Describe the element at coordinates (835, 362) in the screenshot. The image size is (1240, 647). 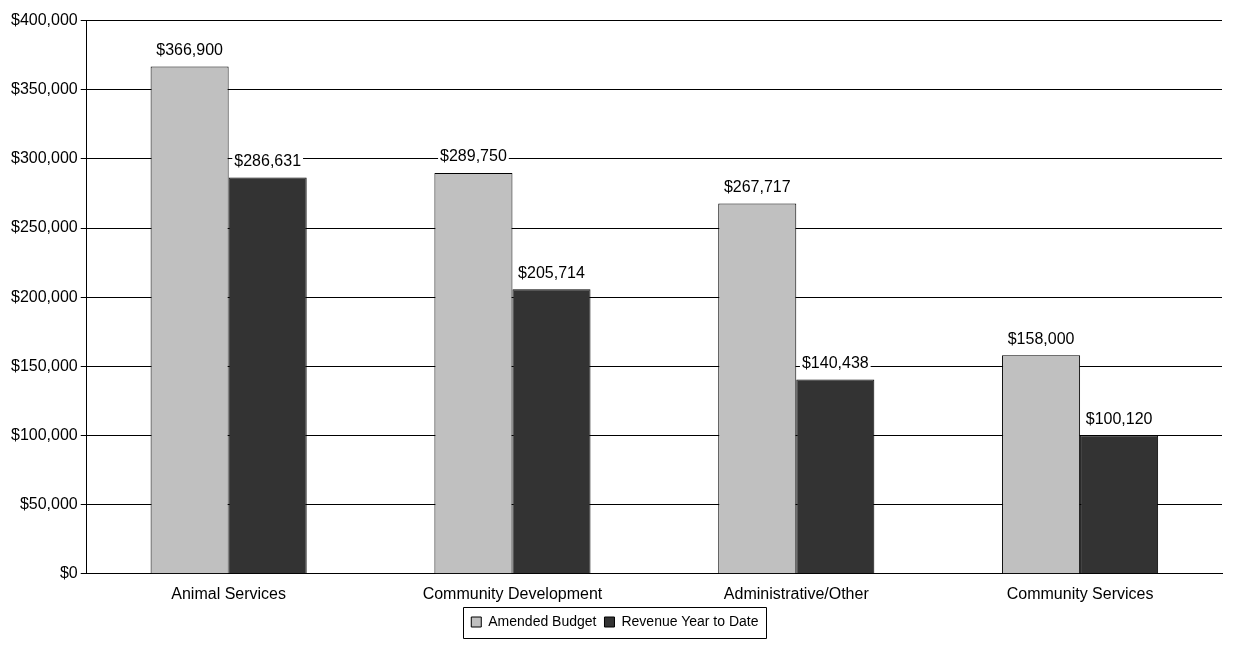
I see `data-label: $140,438` at that location.